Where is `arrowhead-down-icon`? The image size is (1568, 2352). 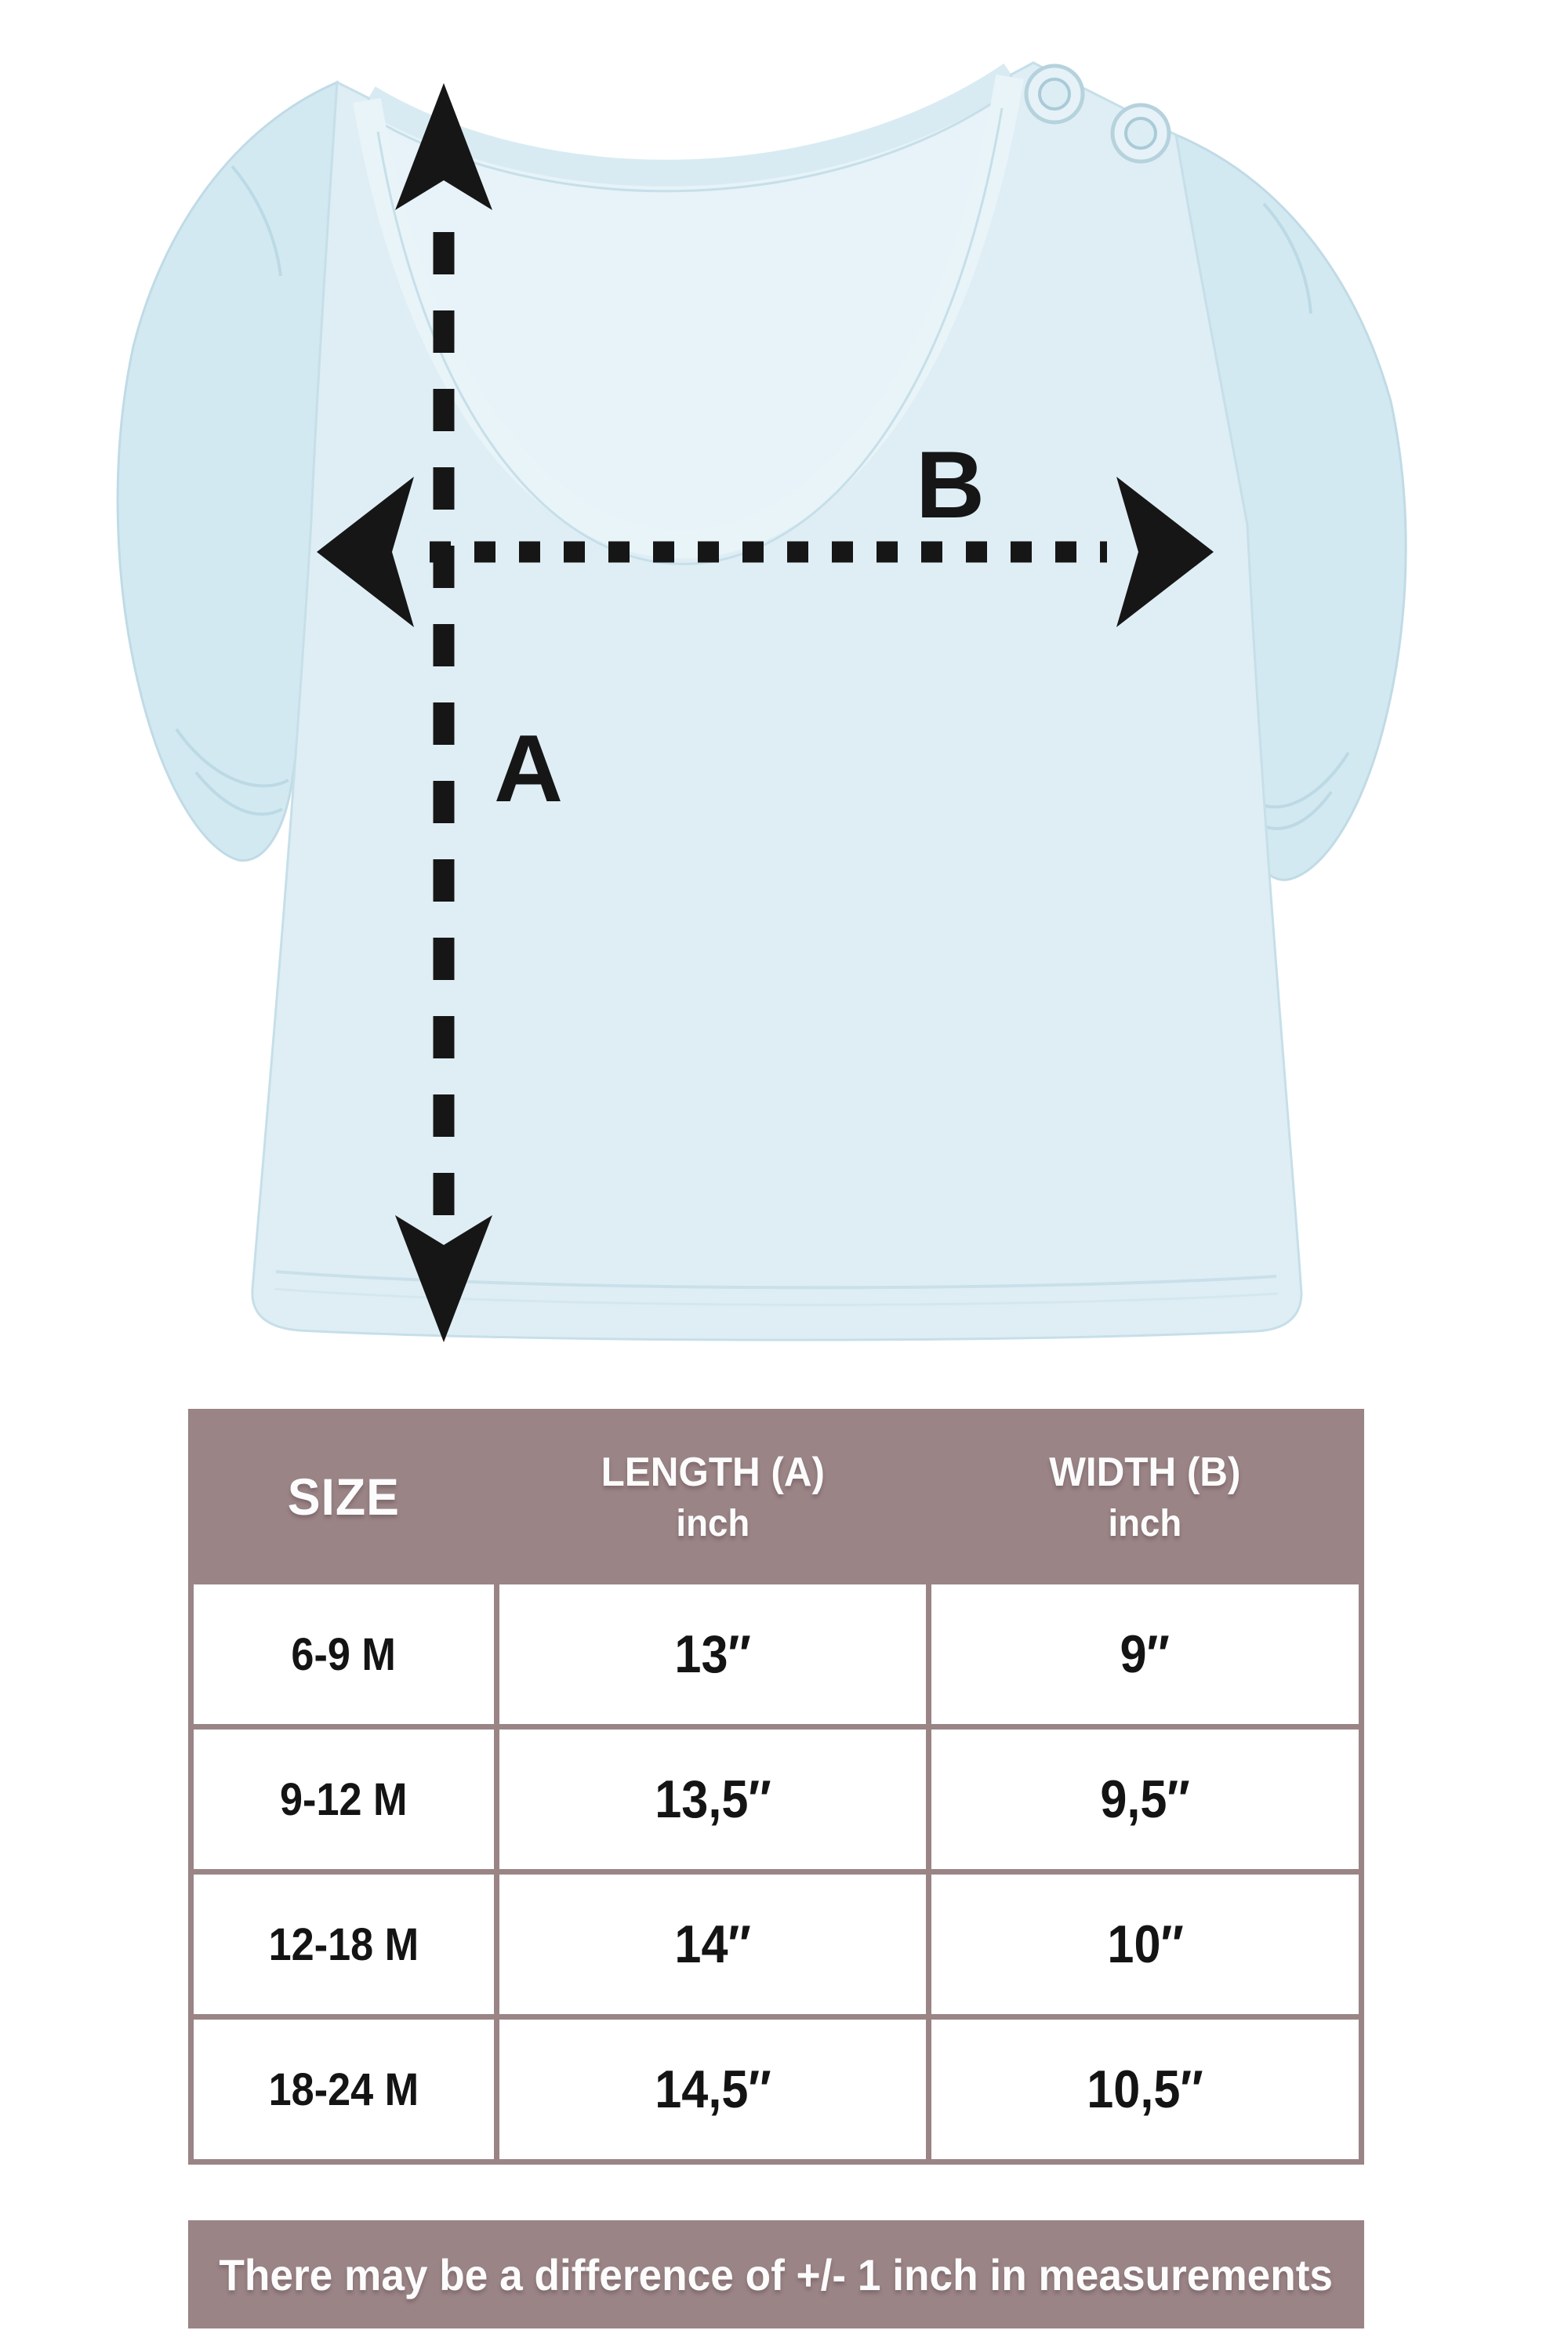 arrowhead-down-icon is located at coordinates (443, 1278).